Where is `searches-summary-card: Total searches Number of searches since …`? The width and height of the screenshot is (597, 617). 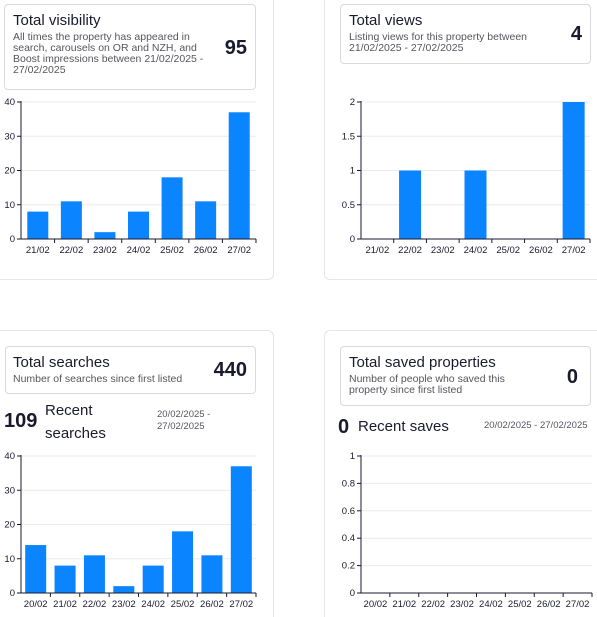
searches-summary-card: Total searches Number of searches since … is located at coordinates (130, 370).